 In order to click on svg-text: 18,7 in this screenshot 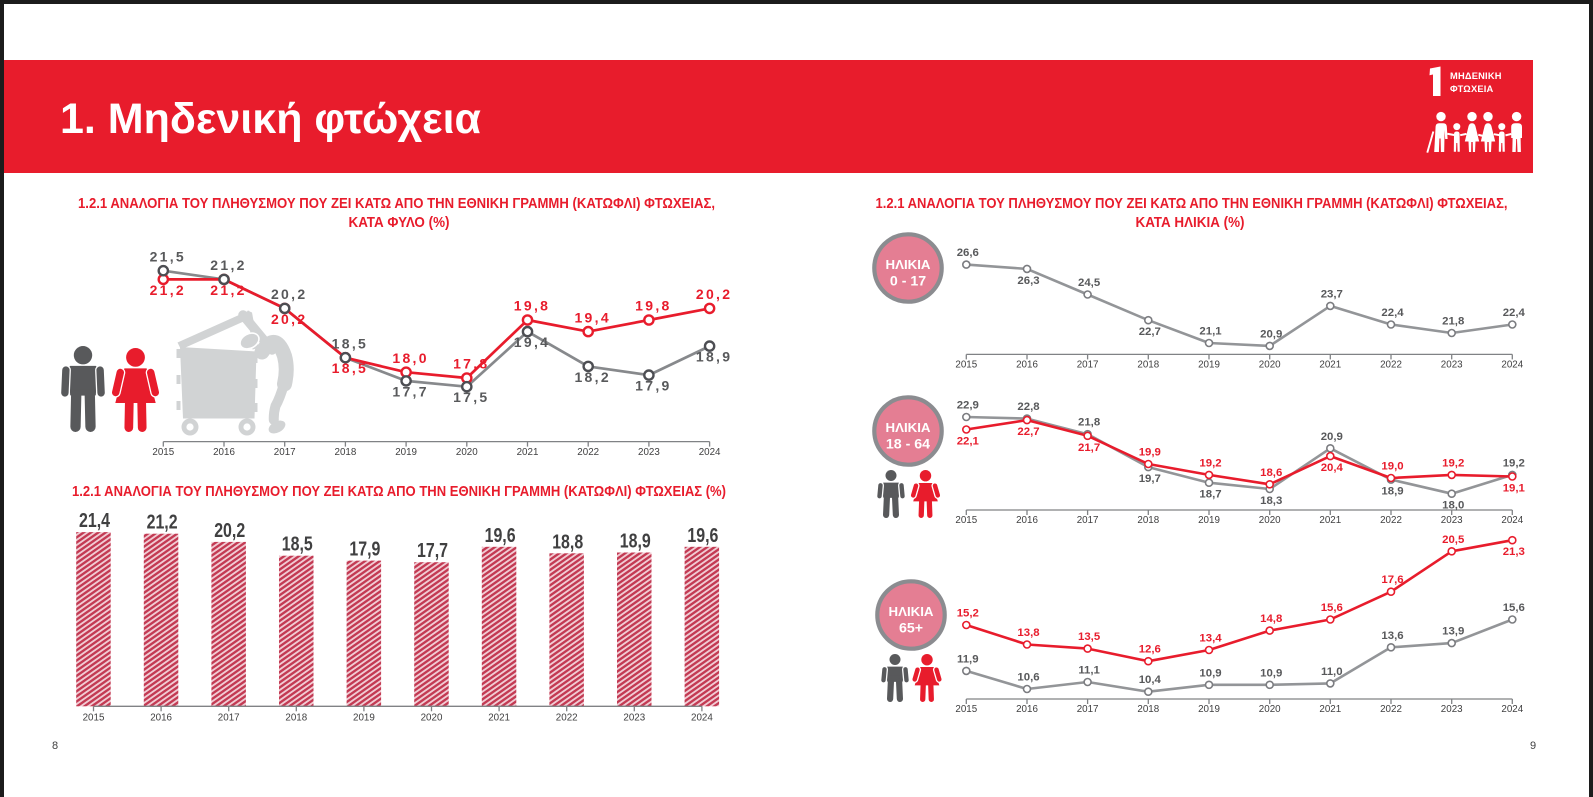, I will do `click(1210, 495)`.